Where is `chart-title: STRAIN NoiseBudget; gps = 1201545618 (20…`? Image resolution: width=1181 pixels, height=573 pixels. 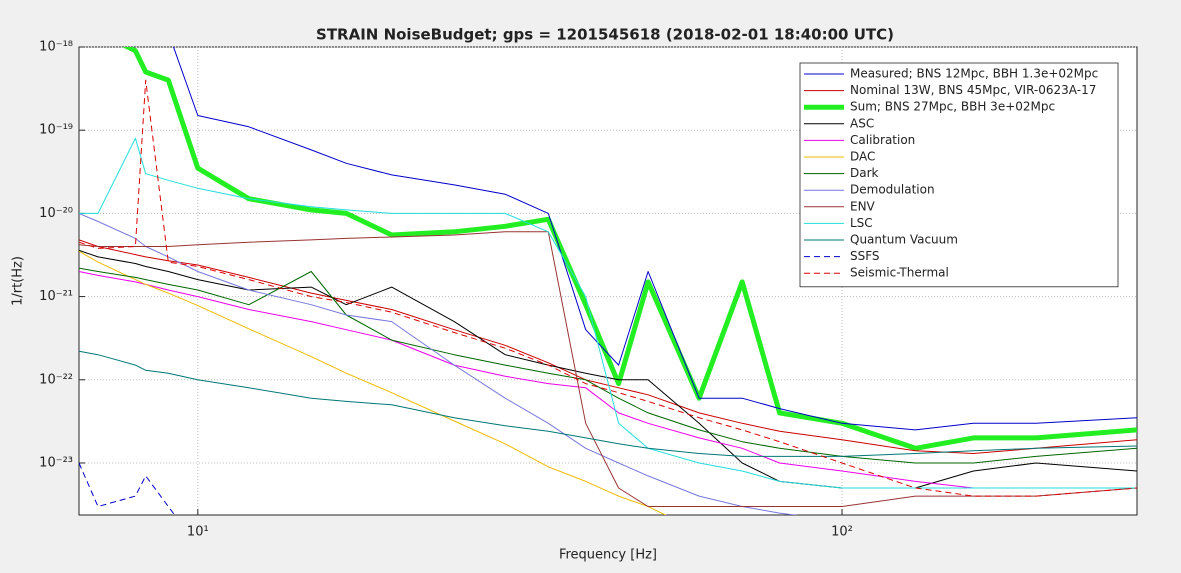
chart-title: STRAIN NoiseBudget; gps = 1201545618 (20… is located at coordinates (605, 35).